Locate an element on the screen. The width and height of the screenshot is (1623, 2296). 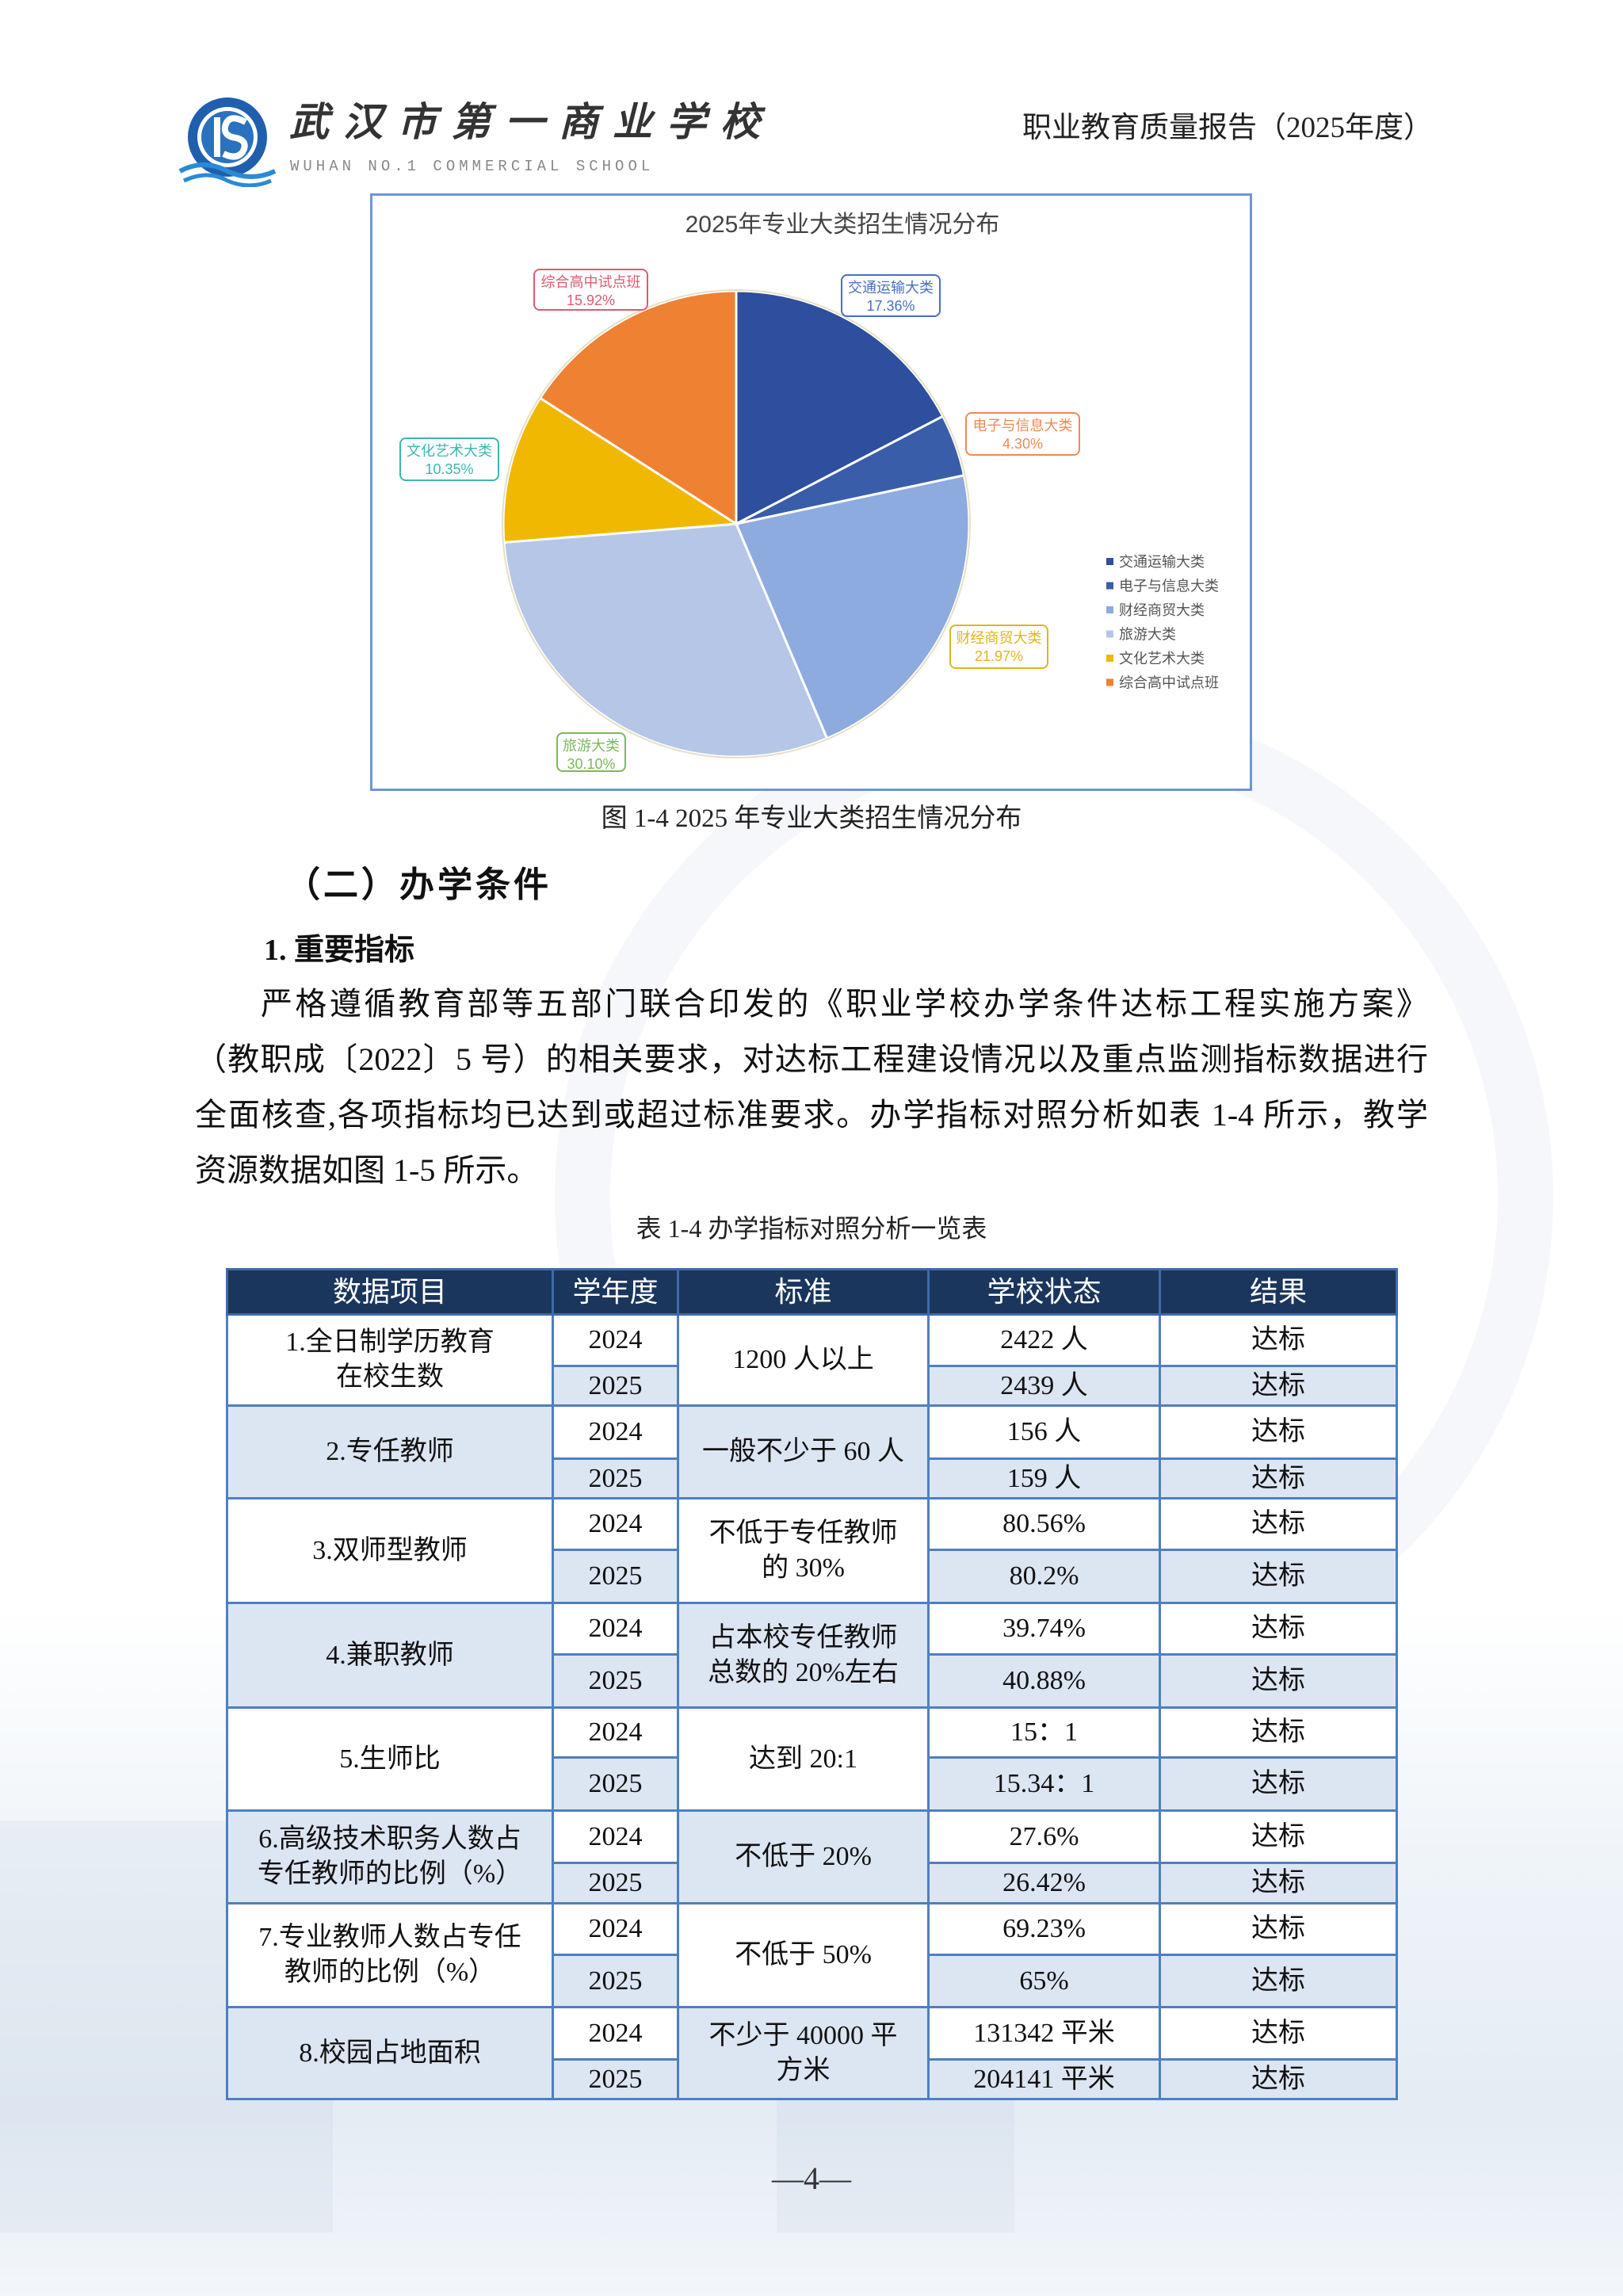
table-header-row: 数据项目 学年度 标准 学校状态 结果 is located at coordinates (812, 1292).